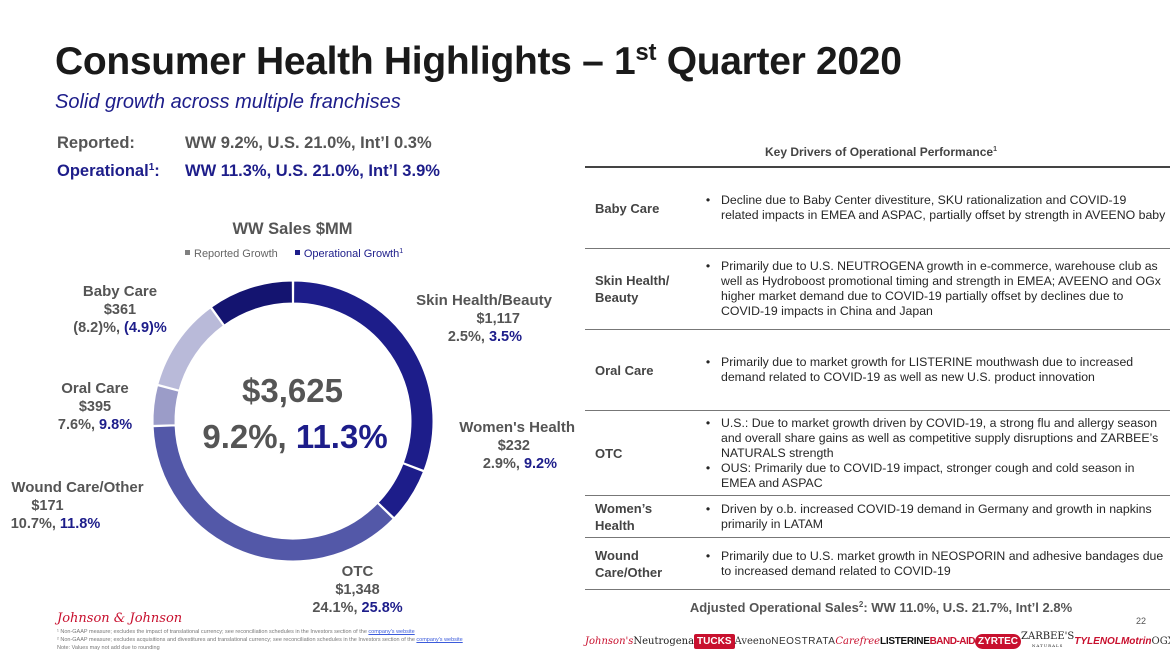  I want to click on brand-logo: Johnson's, so click(609, 641).